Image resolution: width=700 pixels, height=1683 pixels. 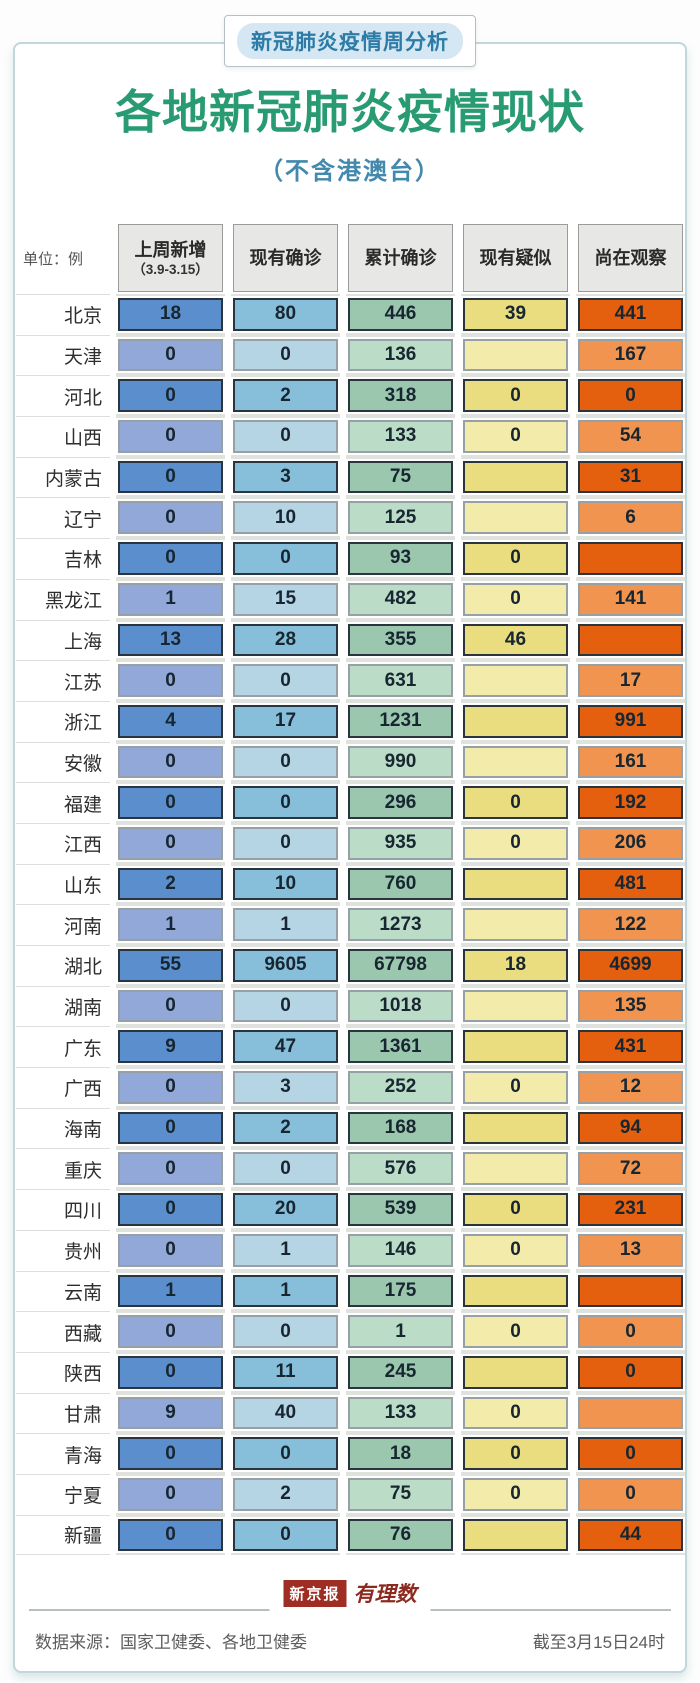 I want to click on cell-slot: 631, so click(x=400, y=680).